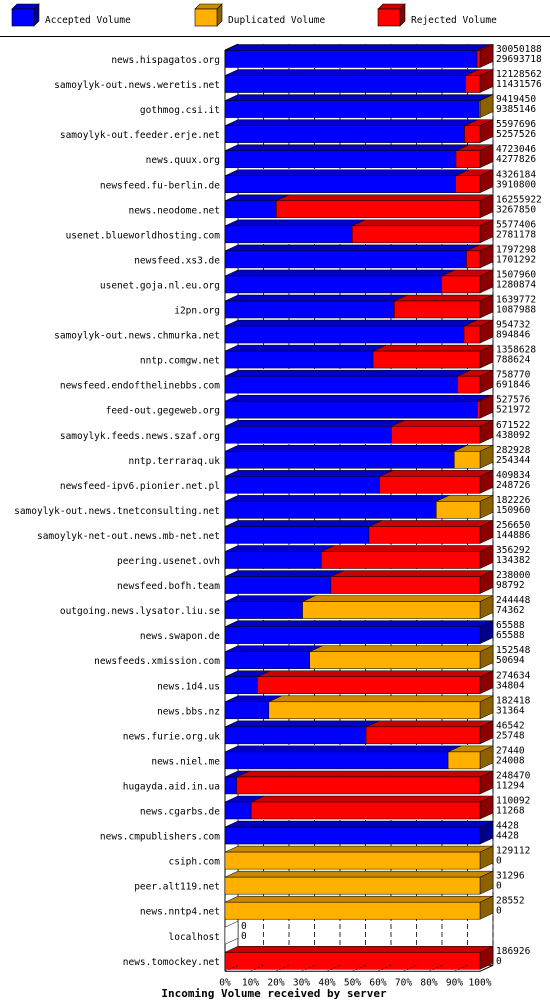  Describe the element at coordinates (180, 110) in the screenshot. I see `category-label: gothmog.csi.it` at that location.